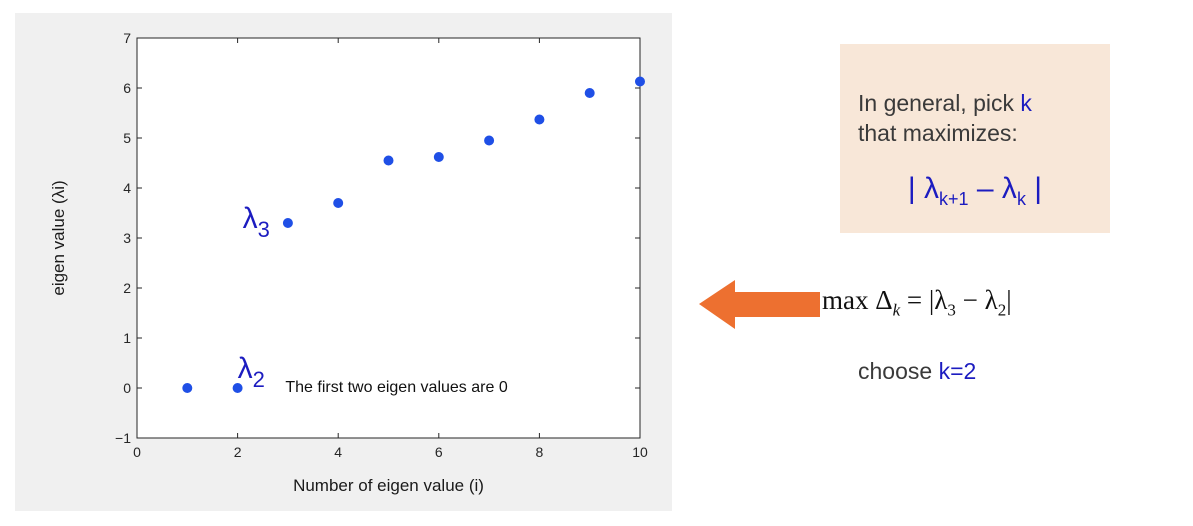 The image size is (1193, 526). I want to click on y-tick-label: −1, so click(123, 438).